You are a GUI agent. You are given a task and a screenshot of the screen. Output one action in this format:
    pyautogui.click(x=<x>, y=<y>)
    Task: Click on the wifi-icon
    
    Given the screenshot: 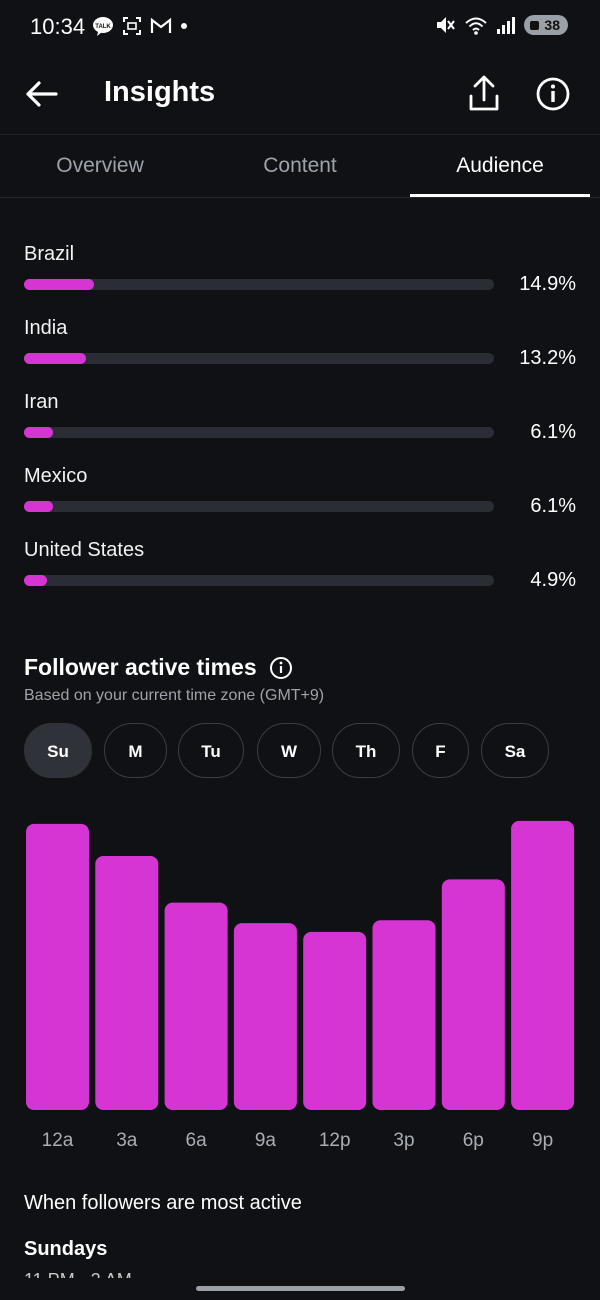 What is the action you would take?
    pyautogui.click(x=476, y=26)
    